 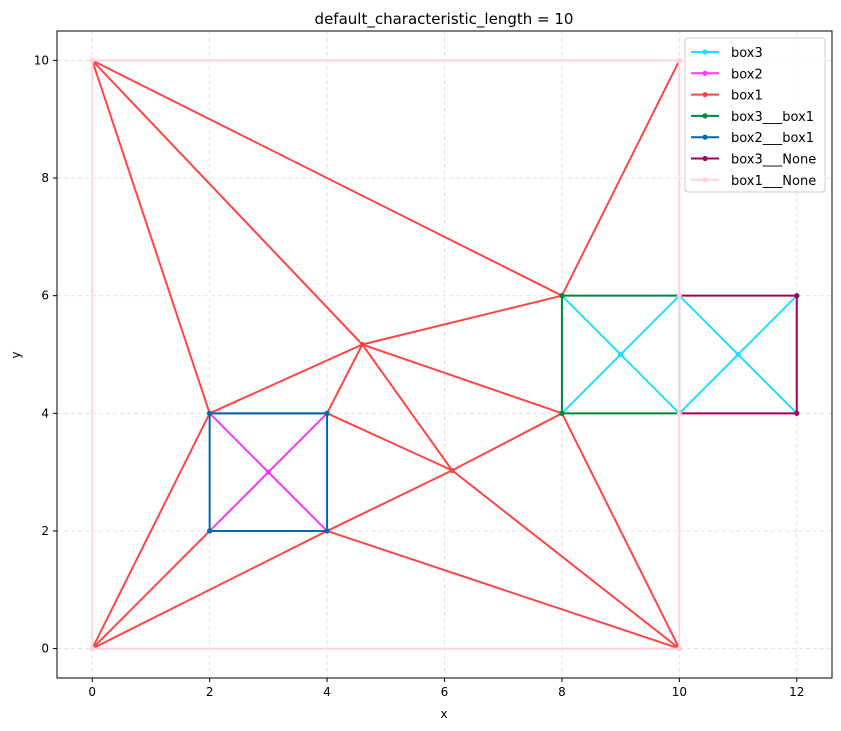 I want to click on x-axis-label: x, so click(x=443, y=714).